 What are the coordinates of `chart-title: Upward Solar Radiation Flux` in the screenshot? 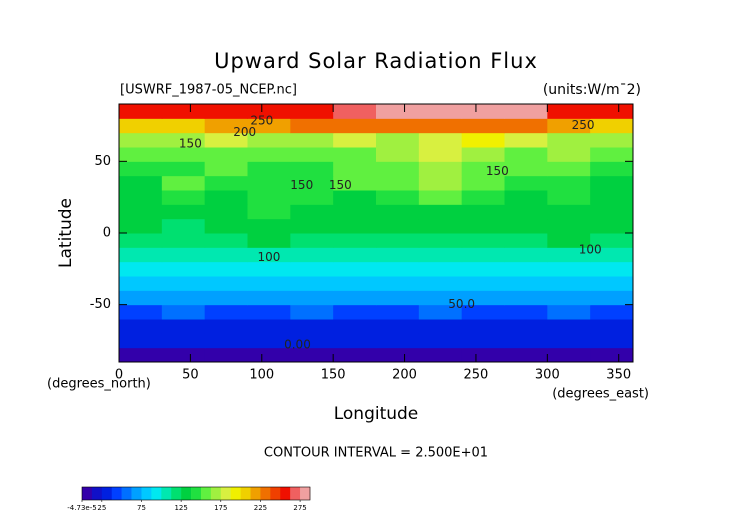 It's located at (376, 61).